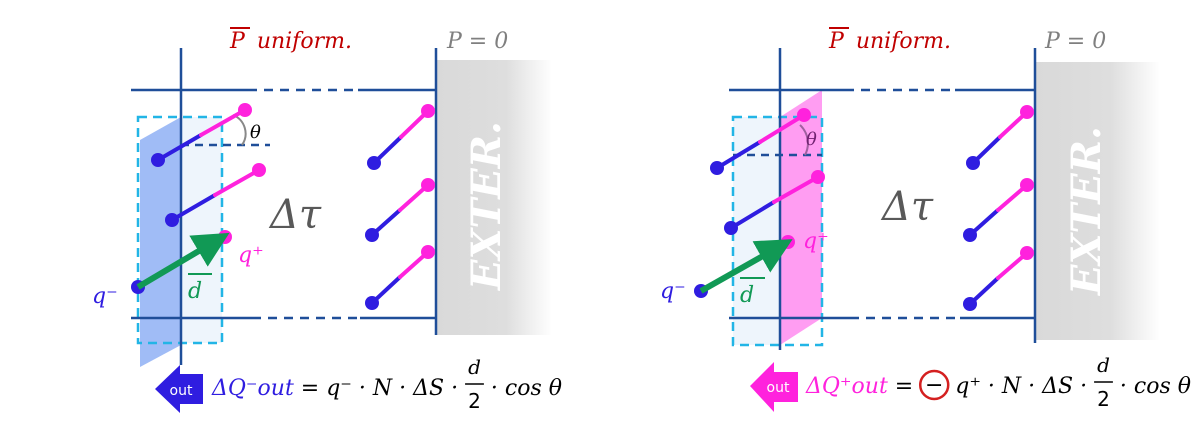  I want to click on highlight-circle, so click(934, 385).